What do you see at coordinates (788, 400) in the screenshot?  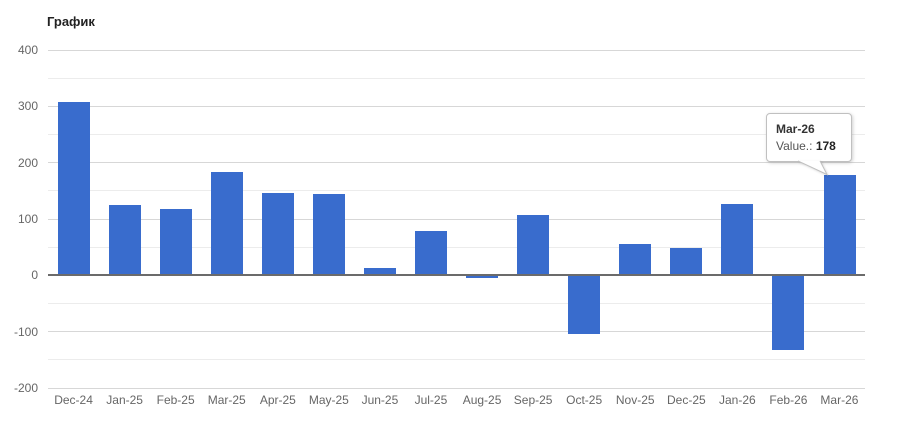 I see `x-tick-label: Feb-26` at bounding box center [788, 400].